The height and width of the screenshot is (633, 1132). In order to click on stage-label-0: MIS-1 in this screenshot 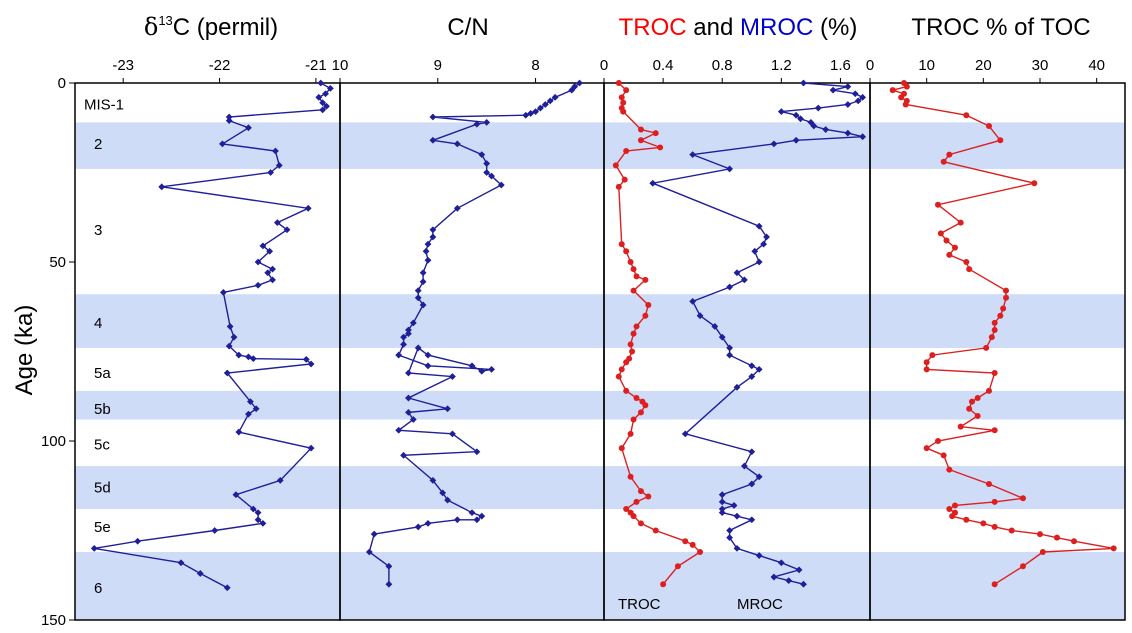, I will do `click(104, 104)`.